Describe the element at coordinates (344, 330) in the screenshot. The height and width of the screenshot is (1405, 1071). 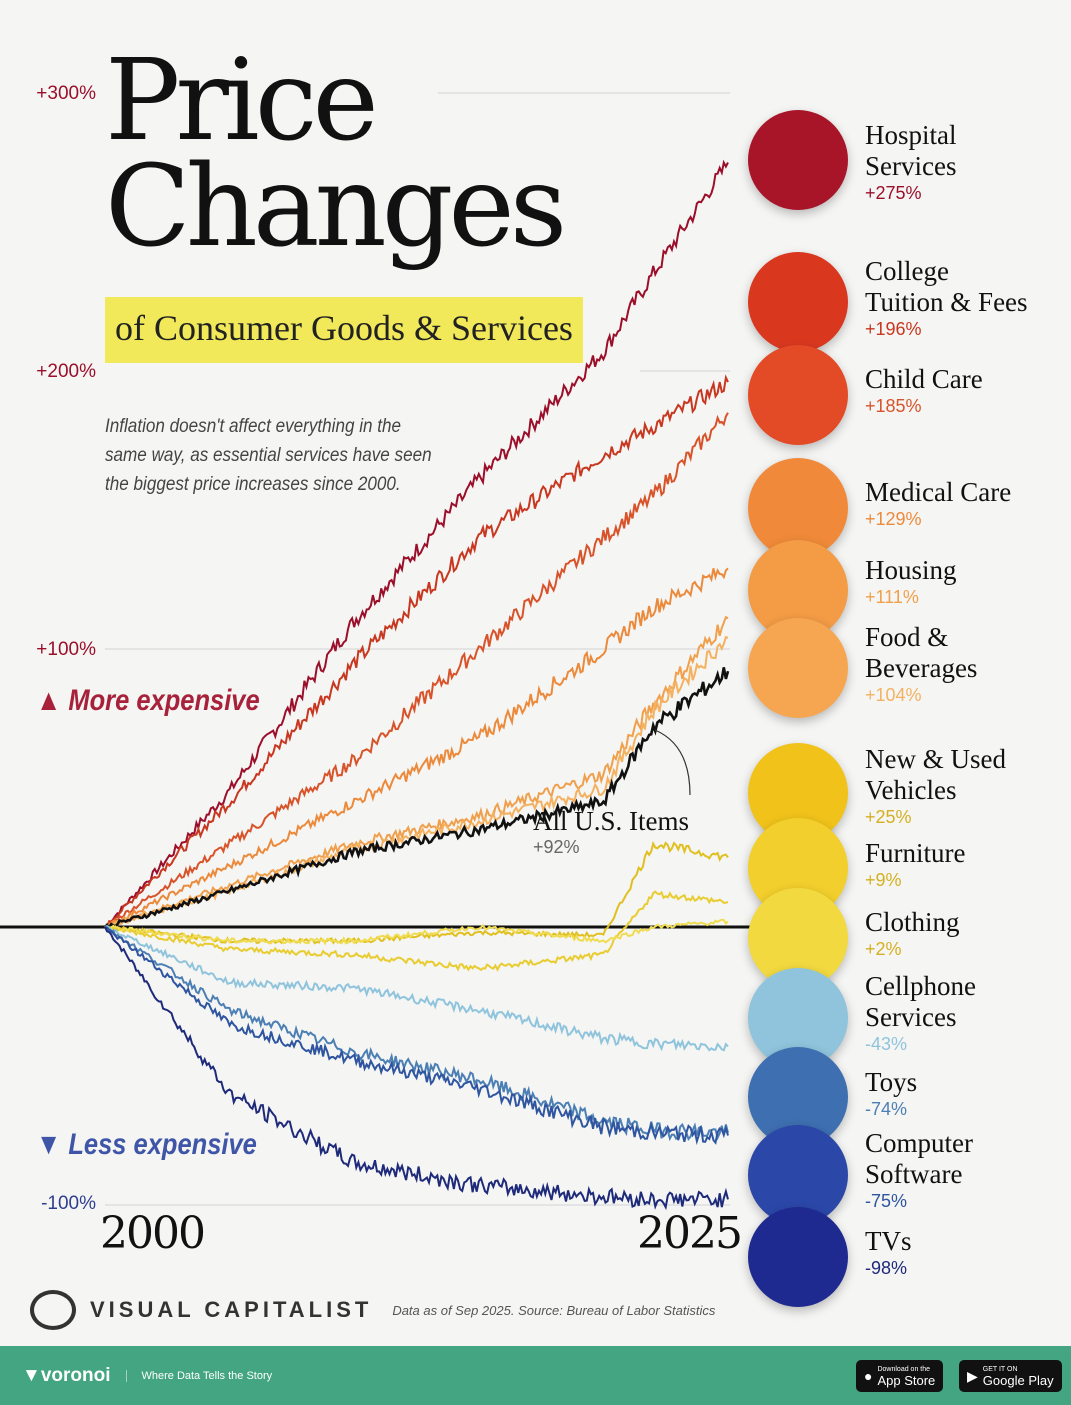
I see `subtitle: of Consumer Goods & Services` at that location.